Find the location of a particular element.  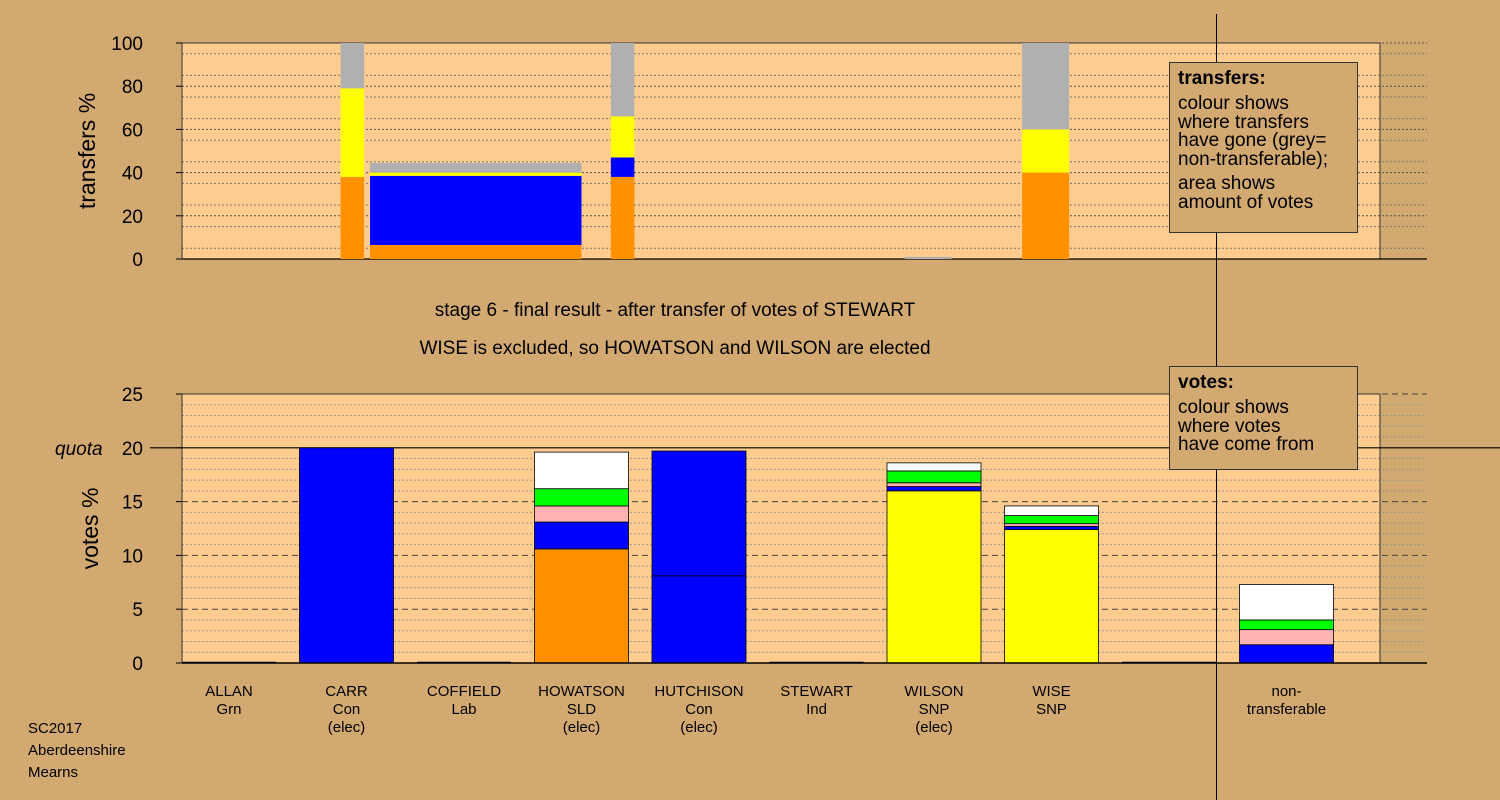

votes-y-tick-label: 10 is located at coordinates (132, 556).